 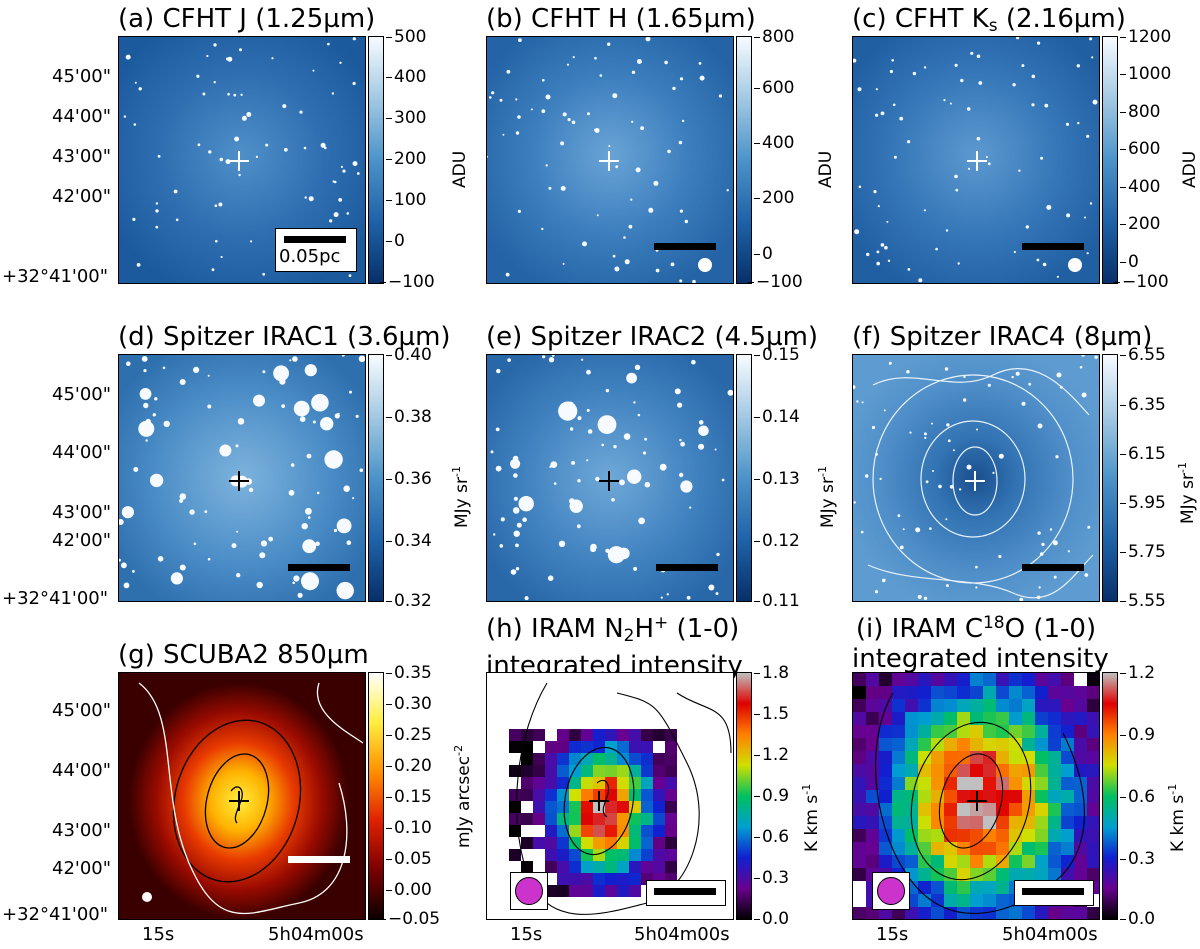 What do you see at coordinates (409, 704) in the screenshot?
I see `cbar-tick: 0.30` at bounding box center [409, 704].